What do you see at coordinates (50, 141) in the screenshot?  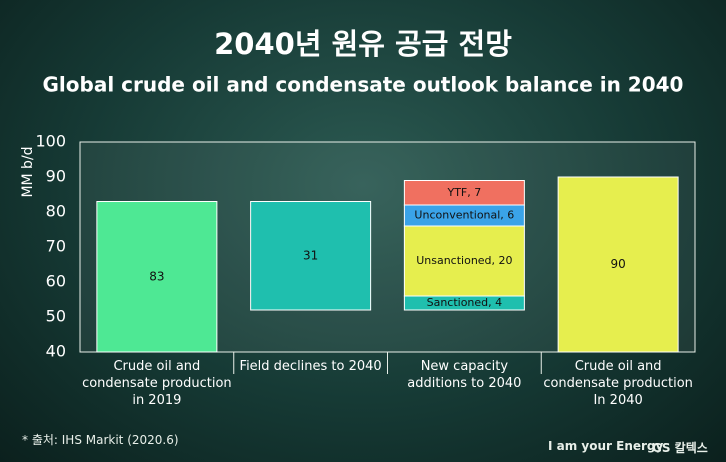 I see `y-tick-label: 100` at bounding box center [50, 141].